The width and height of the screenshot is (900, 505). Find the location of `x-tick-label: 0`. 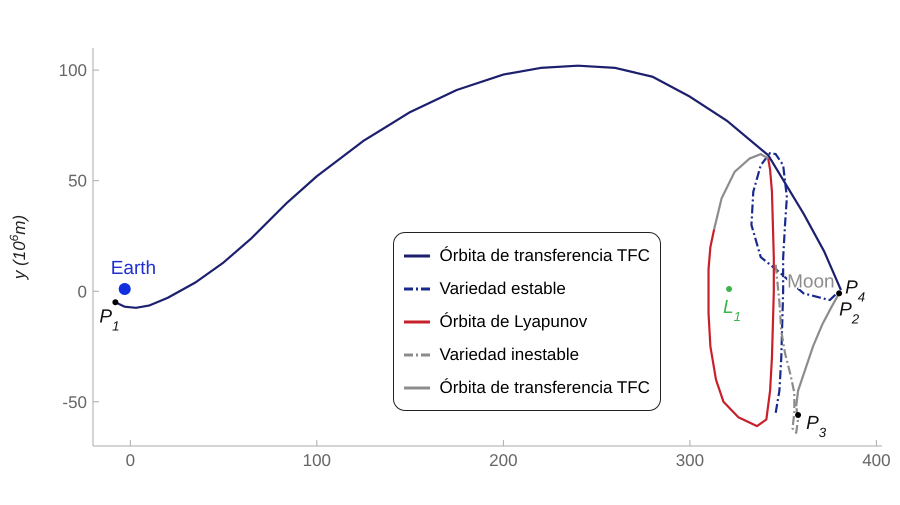

x-tick-label: 0 is located at coordinates (131, 460).